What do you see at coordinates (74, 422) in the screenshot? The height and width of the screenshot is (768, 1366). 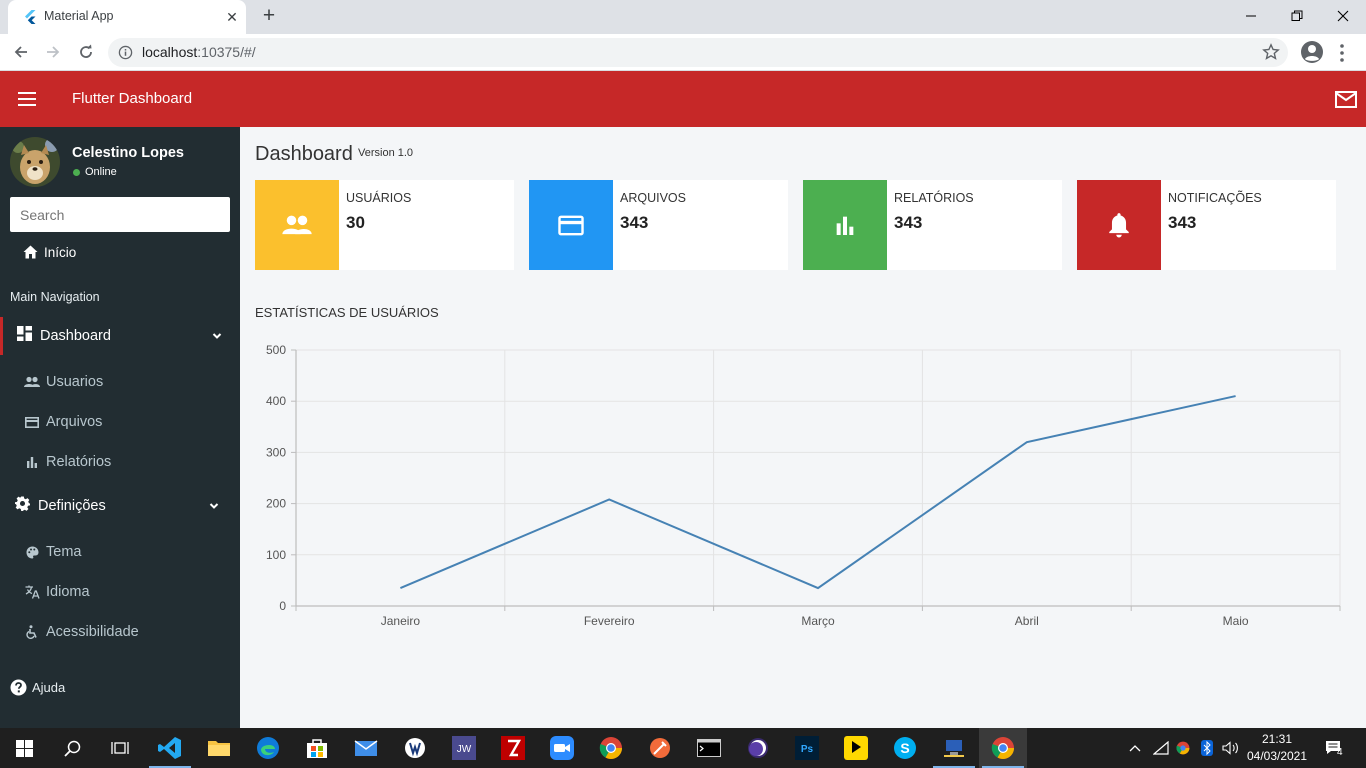 I see `sidebar-item-label: Arquivos` at bounding box center [74, 422].